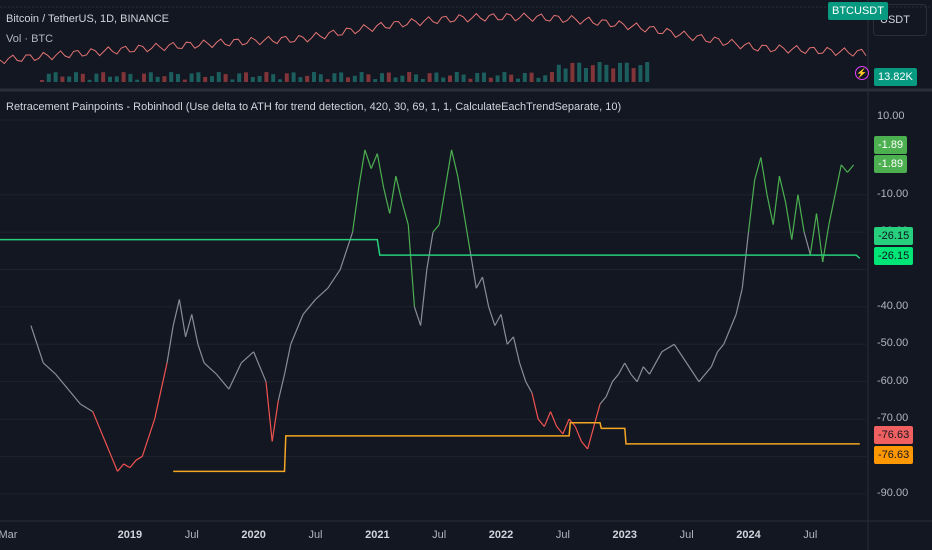 The width and height of the screenshot is (932, 550). I want to click on bull-threshold-tag: -26.15, so click(894, 236).